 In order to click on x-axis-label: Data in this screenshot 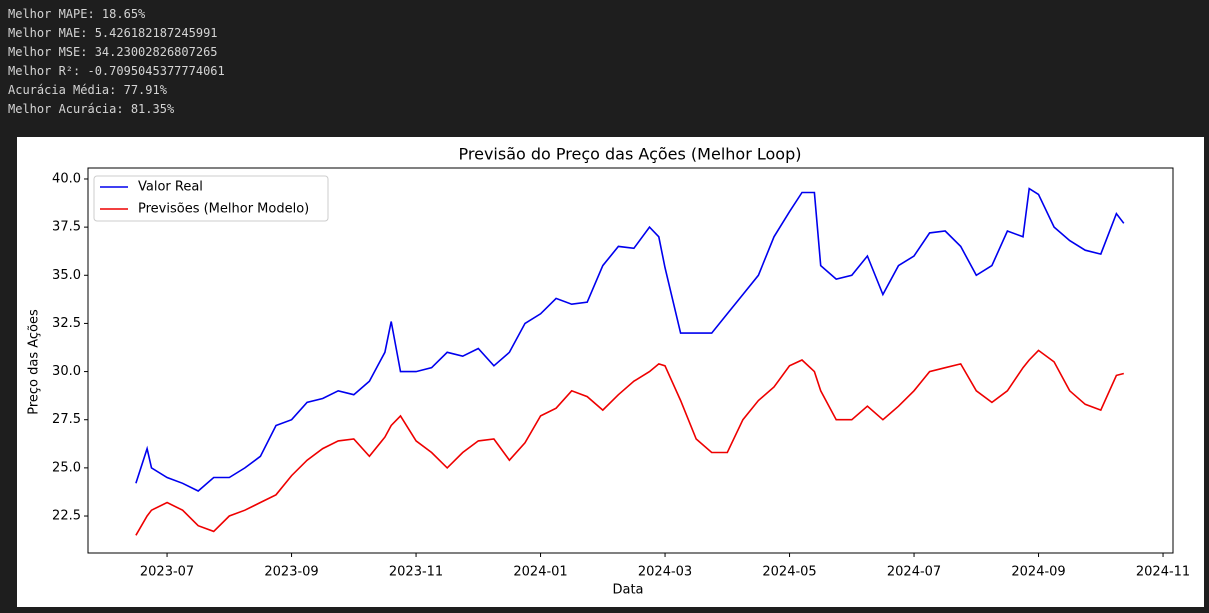, I will do `click(627, 590)`.